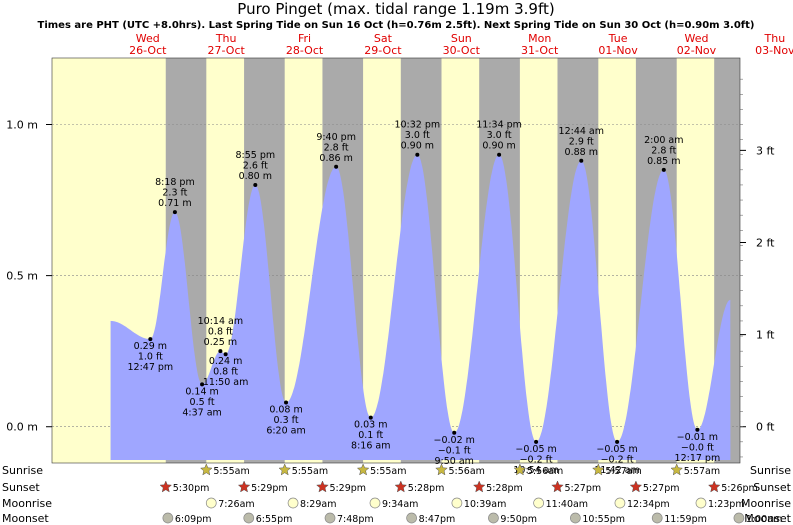 This screenshot has height=525, width=793. I want to click on tide-height-m-label: 0.85 m, so click(663, 161).